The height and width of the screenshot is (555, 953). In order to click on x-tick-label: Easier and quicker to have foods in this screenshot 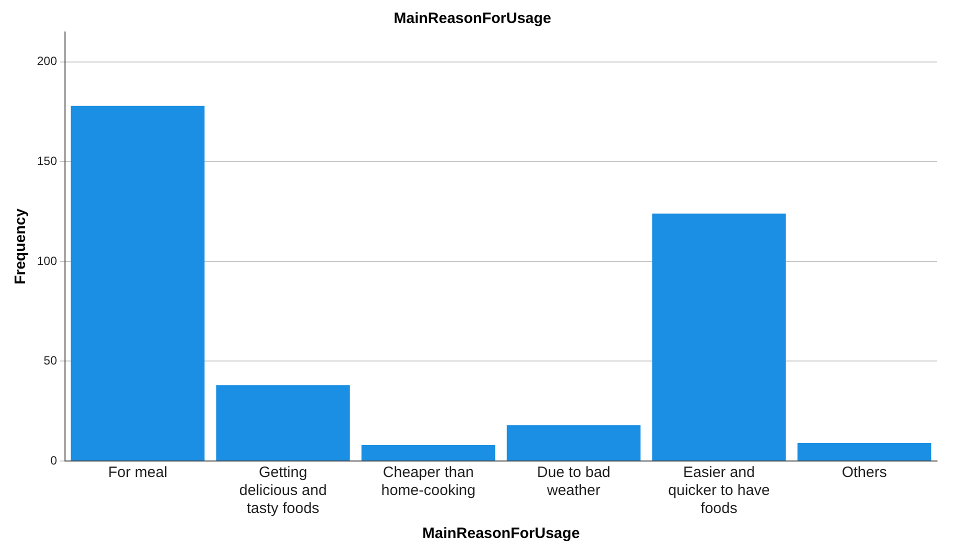, I will do `click(719, 491)`.